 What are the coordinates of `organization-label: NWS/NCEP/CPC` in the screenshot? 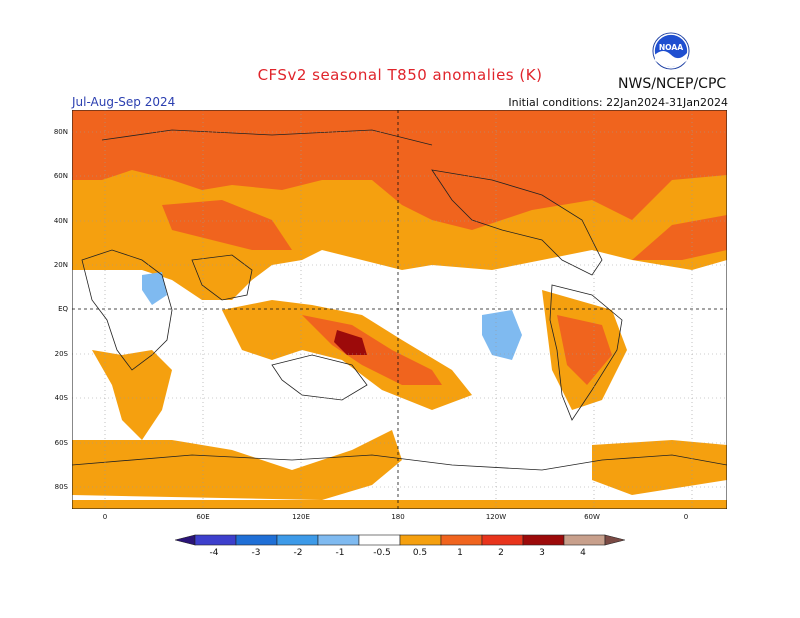 It's located at (672, 84).